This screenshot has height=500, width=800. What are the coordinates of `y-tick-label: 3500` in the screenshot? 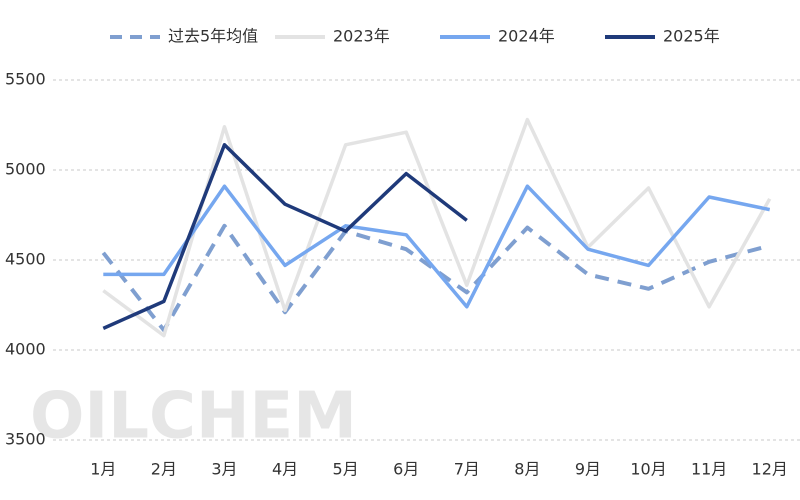 It's located at (25, 439).